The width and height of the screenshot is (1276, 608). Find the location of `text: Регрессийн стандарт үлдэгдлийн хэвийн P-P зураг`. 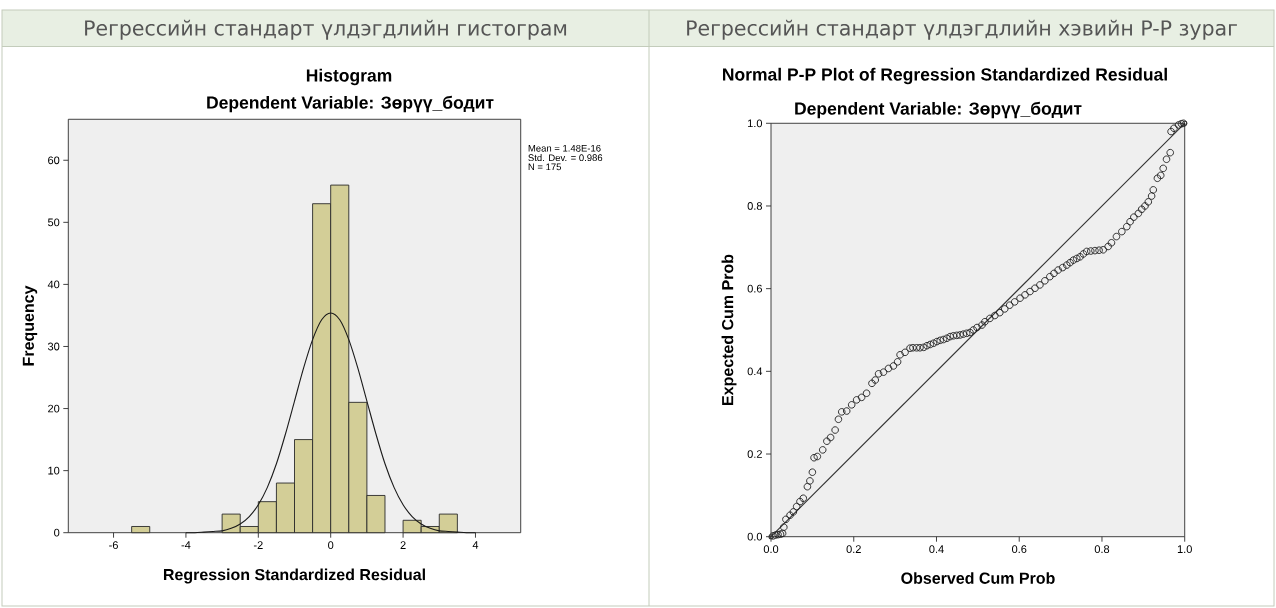

text: Регрессийн стандарт үлдэгдлийн хэвийн P-P зураг is located at coordinates (962, 29).